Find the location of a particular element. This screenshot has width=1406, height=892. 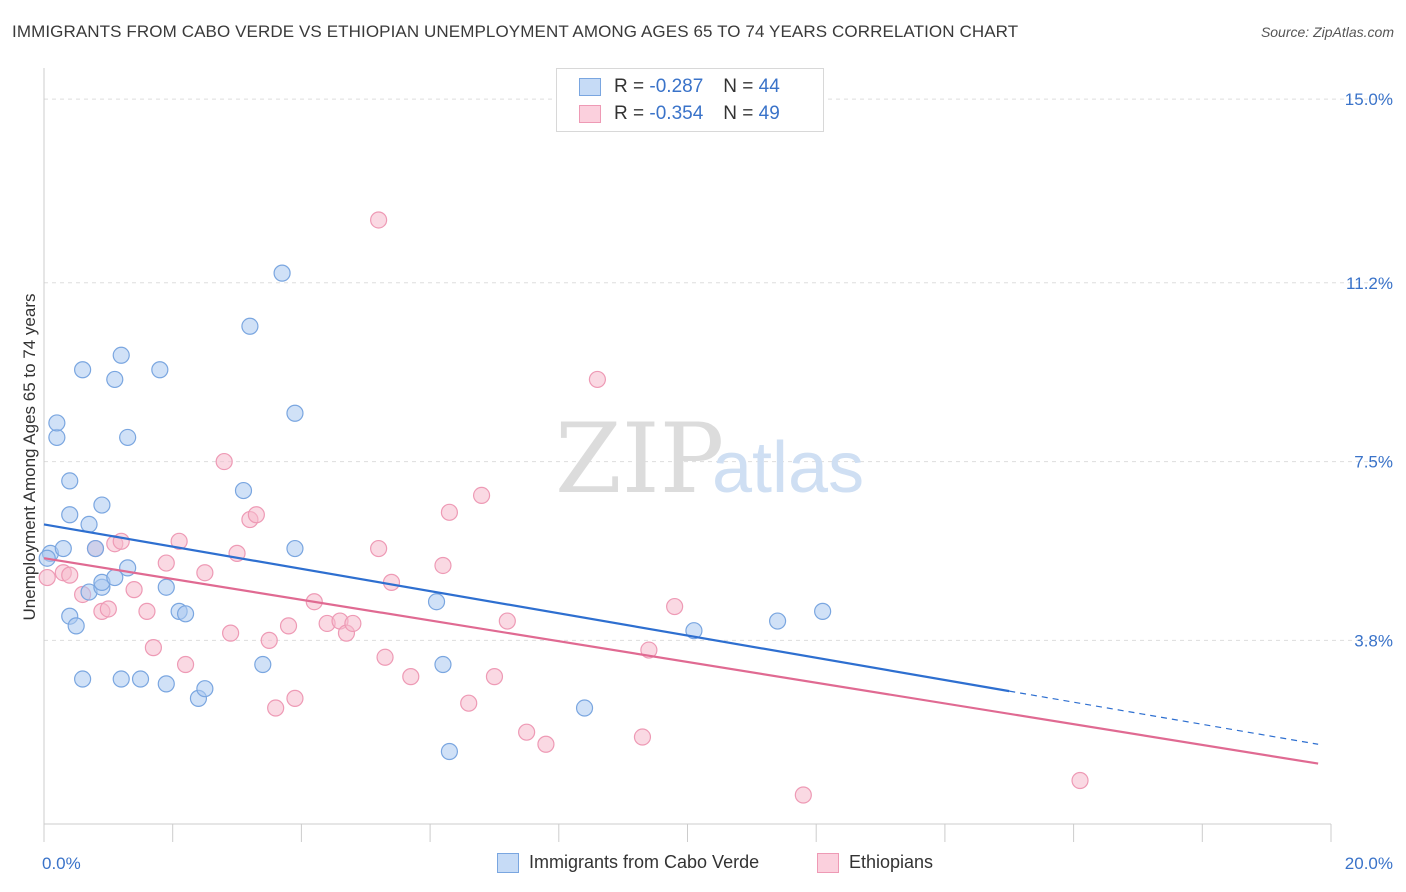

stats-legend: R = -0.287 N = 44 R = -0.354 N = 49 is located at coordinates (690, 100).